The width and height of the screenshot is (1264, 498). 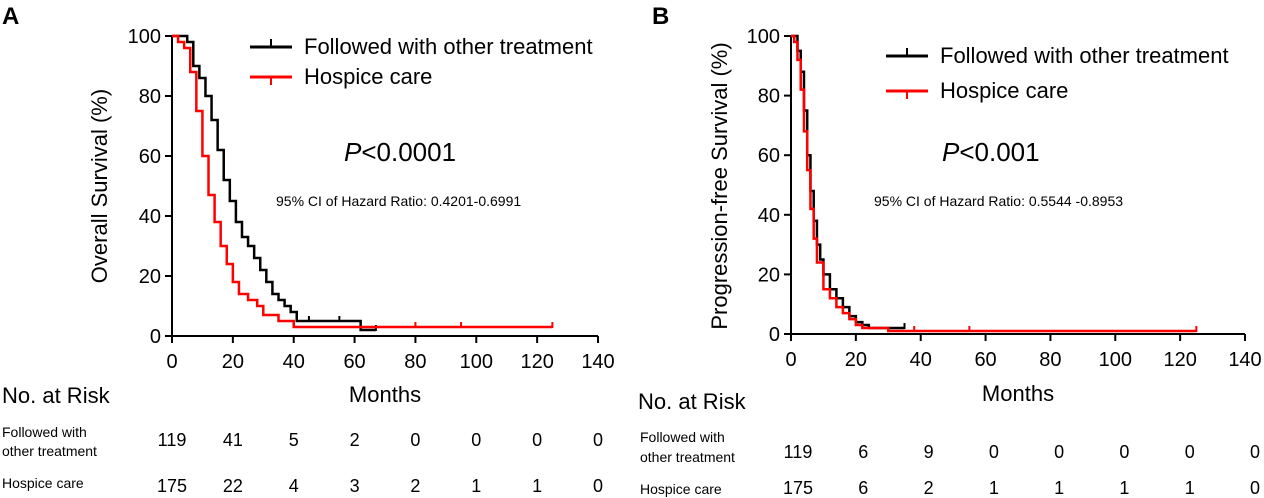 I want to click on panel-a-risk-group-hospice: Hospice care, so click(x=43, y=483).